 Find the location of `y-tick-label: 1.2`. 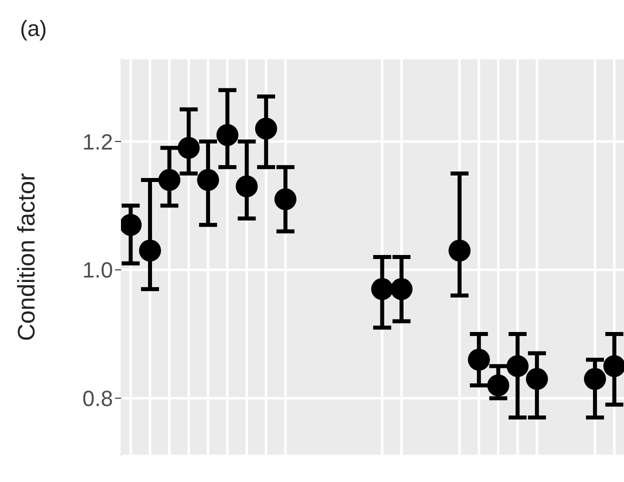

y-tick-label: 1.2 is located at coordinates (97, 141).